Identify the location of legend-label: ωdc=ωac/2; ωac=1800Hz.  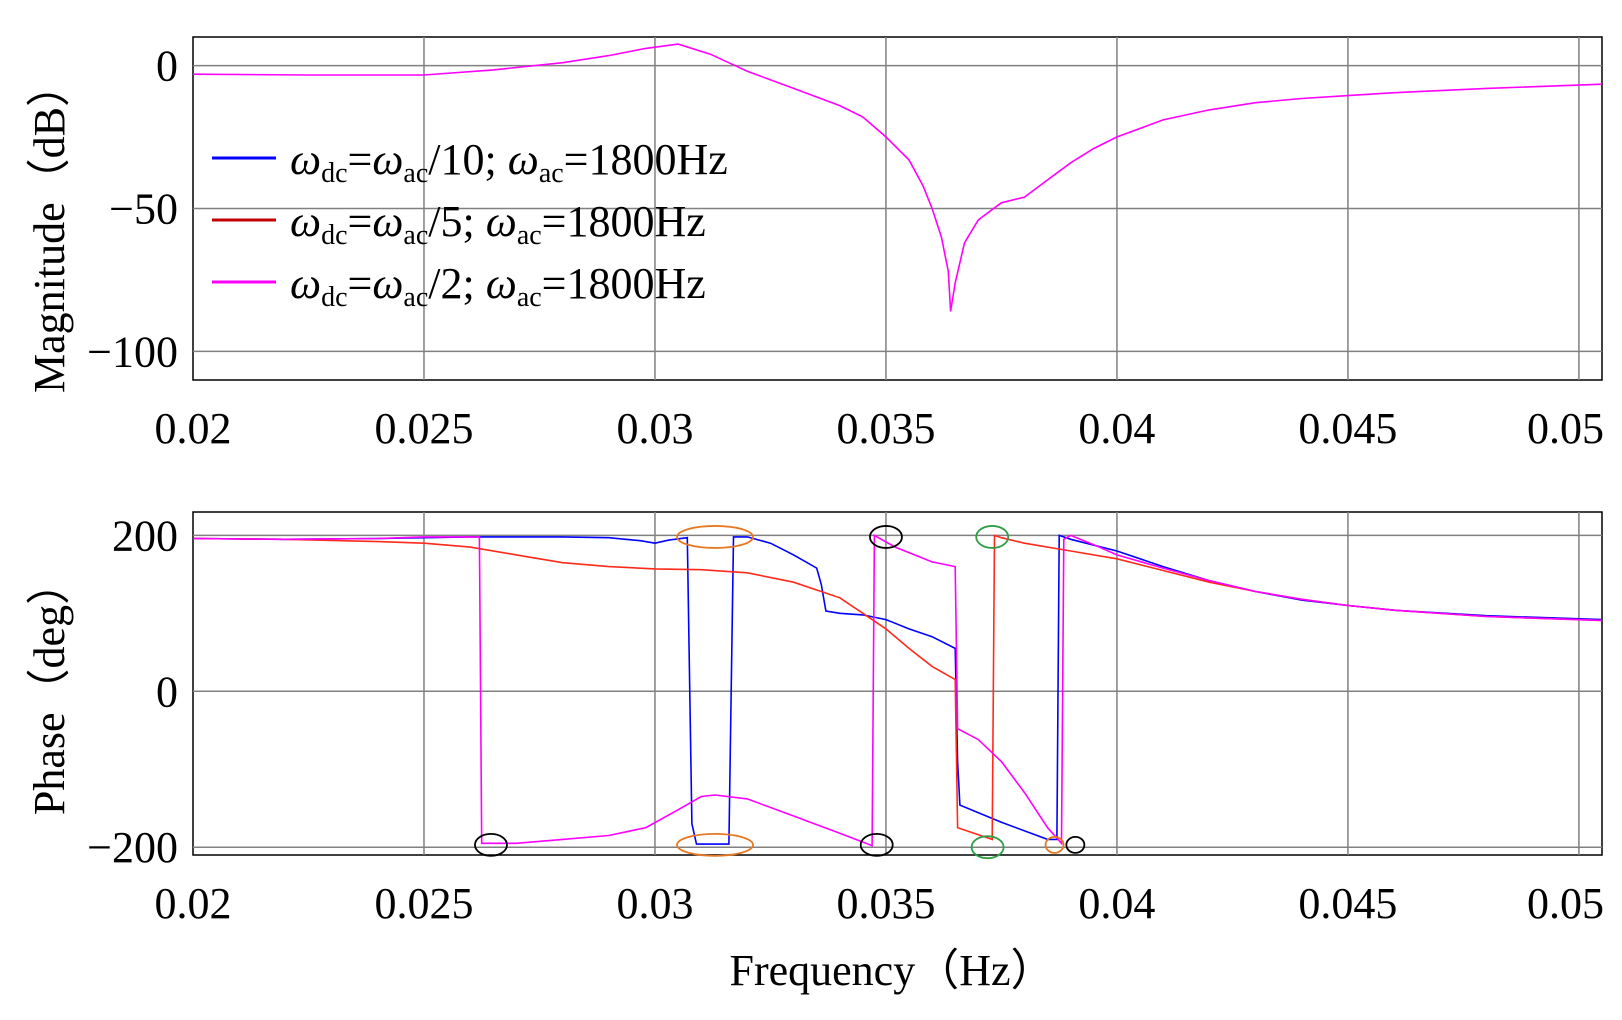
(498, 286).